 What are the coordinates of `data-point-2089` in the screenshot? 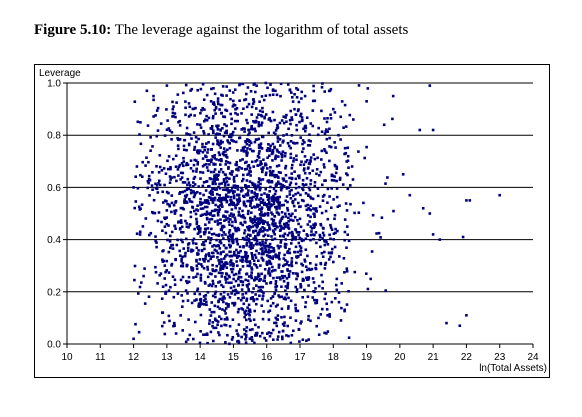 It's located at (247, 286).